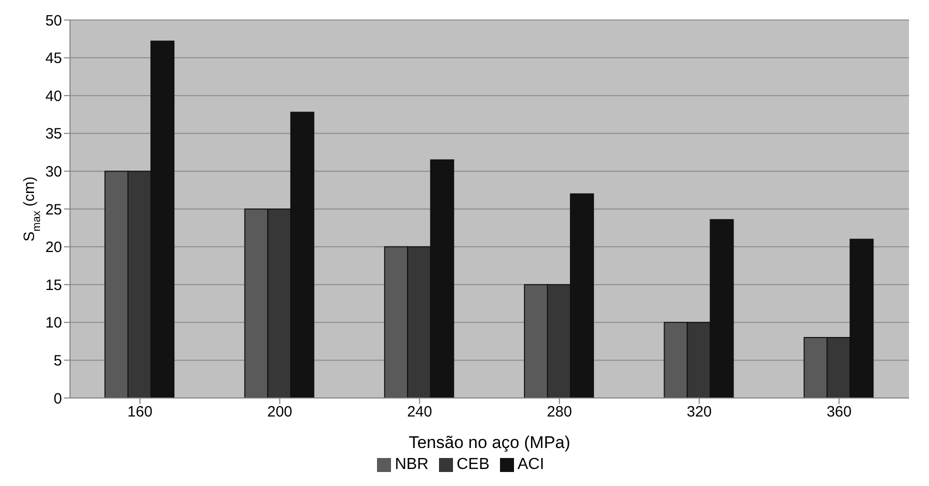  I want to click on y-tick-label: 15, so click(53, 285).